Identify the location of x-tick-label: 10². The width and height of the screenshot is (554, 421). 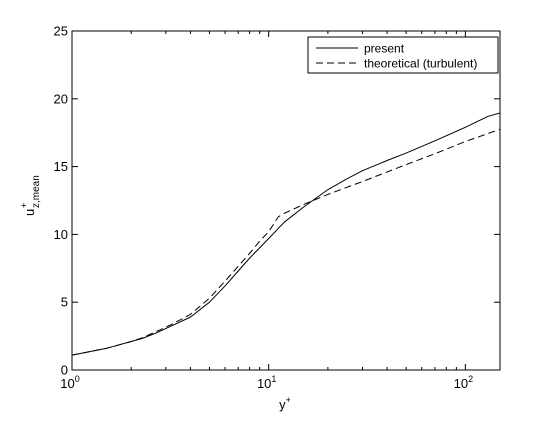
(463, 382).